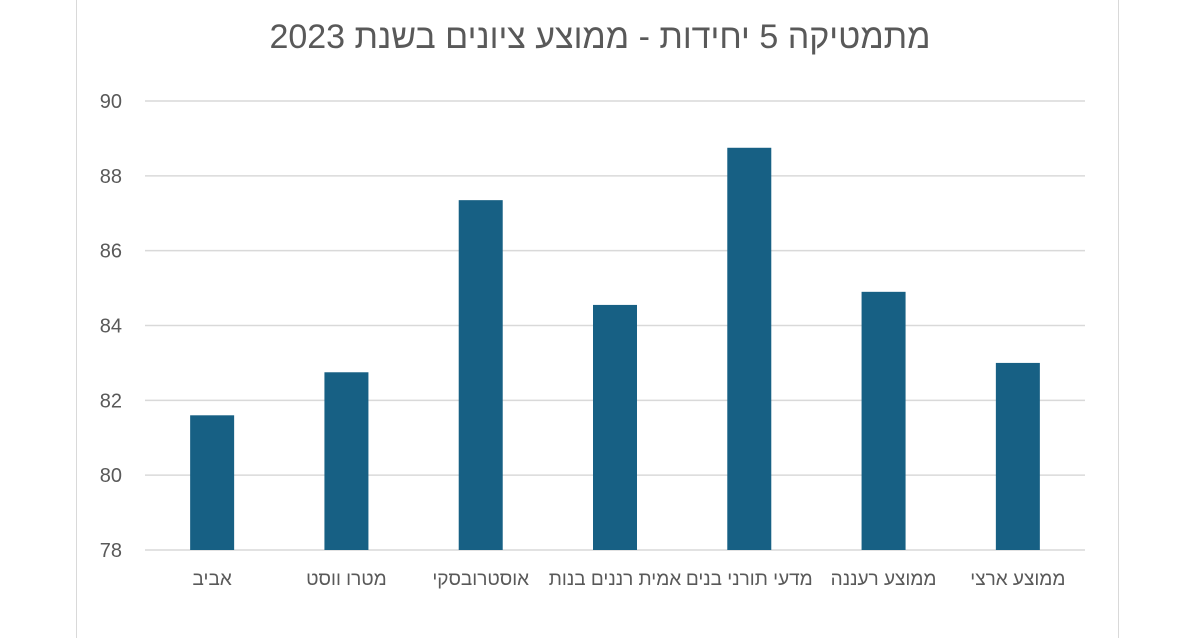 The width and height of the screenshot is (1200, 638). What do you see at coordinates (1118, 319) in the screenshot?
I see `chart-border-right` at bounding box center [1118, 319].